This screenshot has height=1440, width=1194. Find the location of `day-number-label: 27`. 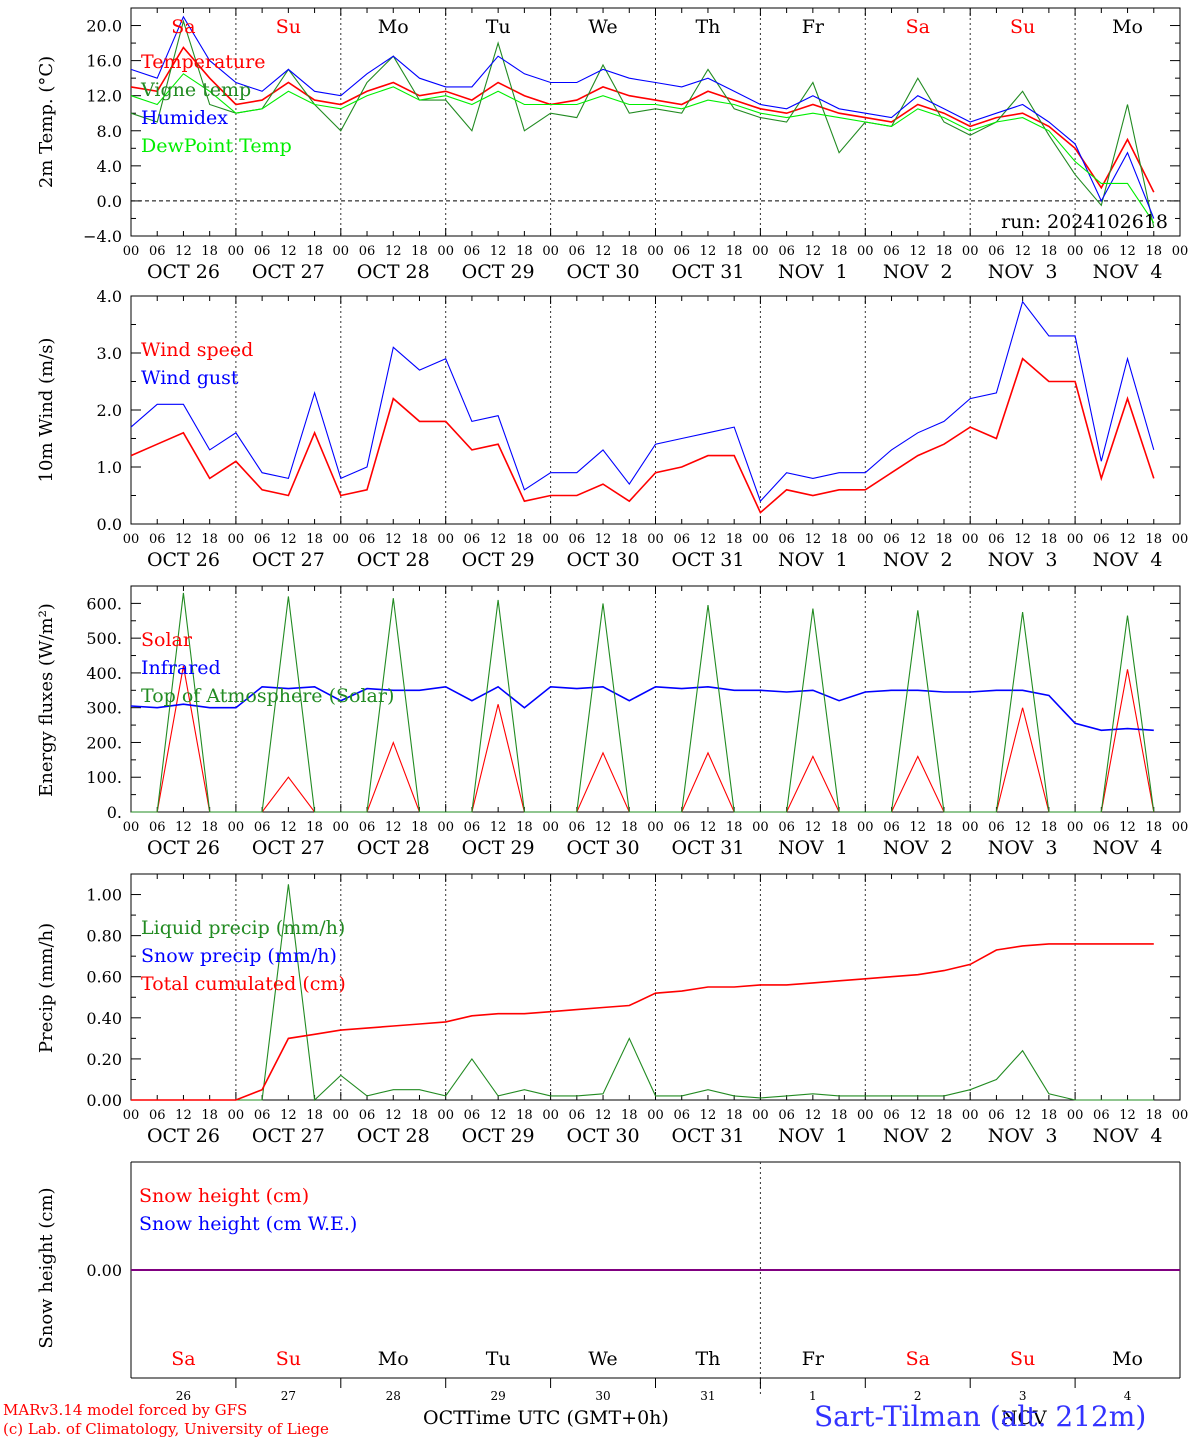

day-number-label: 27 is located at coordinates (288, 1396).